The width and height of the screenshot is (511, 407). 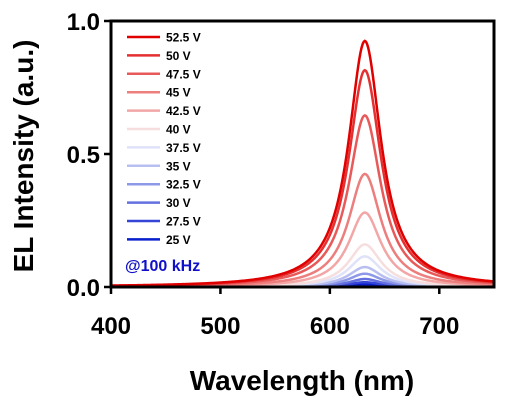 What do you see at coordinates (178, 56) in the screenshot?
I see `legend-label-2: 50 V` at bounding box center [178, 56].